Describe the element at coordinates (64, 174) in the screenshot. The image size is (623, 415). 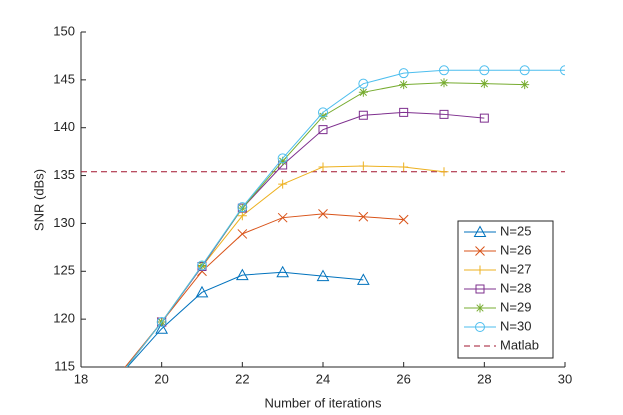
I see `y-tick-label: 135` at that location.